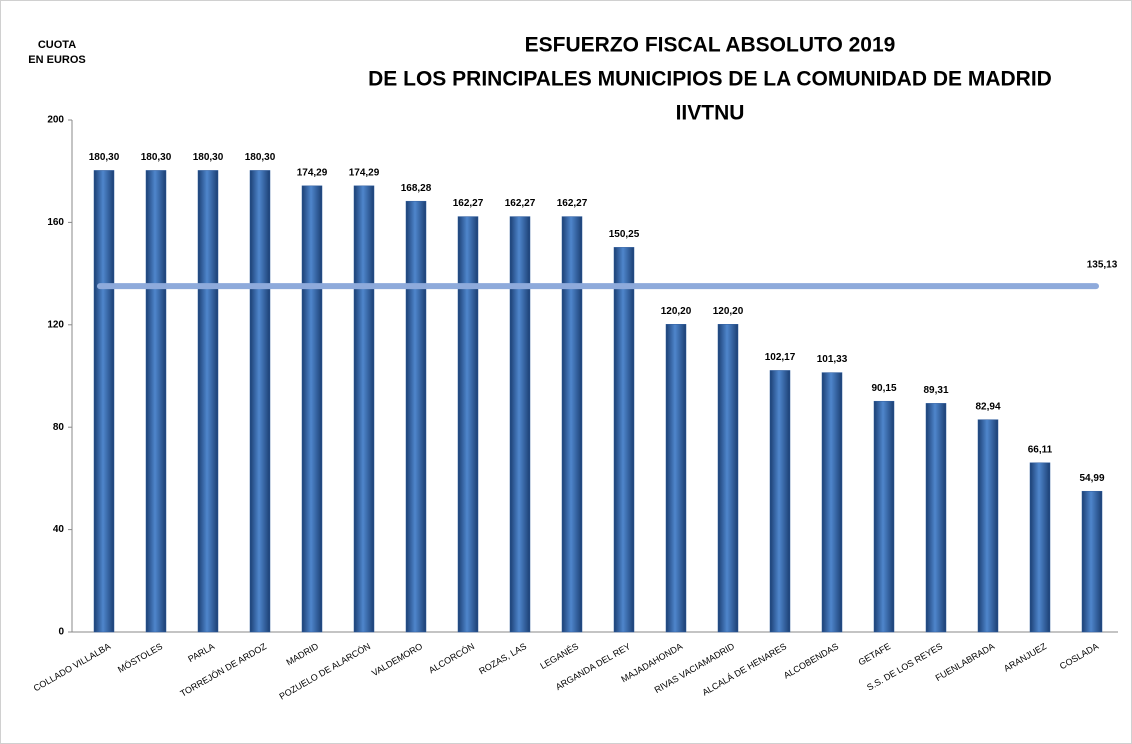  I want to click on y-axis-label: EN EUROS, so click(56, 60).